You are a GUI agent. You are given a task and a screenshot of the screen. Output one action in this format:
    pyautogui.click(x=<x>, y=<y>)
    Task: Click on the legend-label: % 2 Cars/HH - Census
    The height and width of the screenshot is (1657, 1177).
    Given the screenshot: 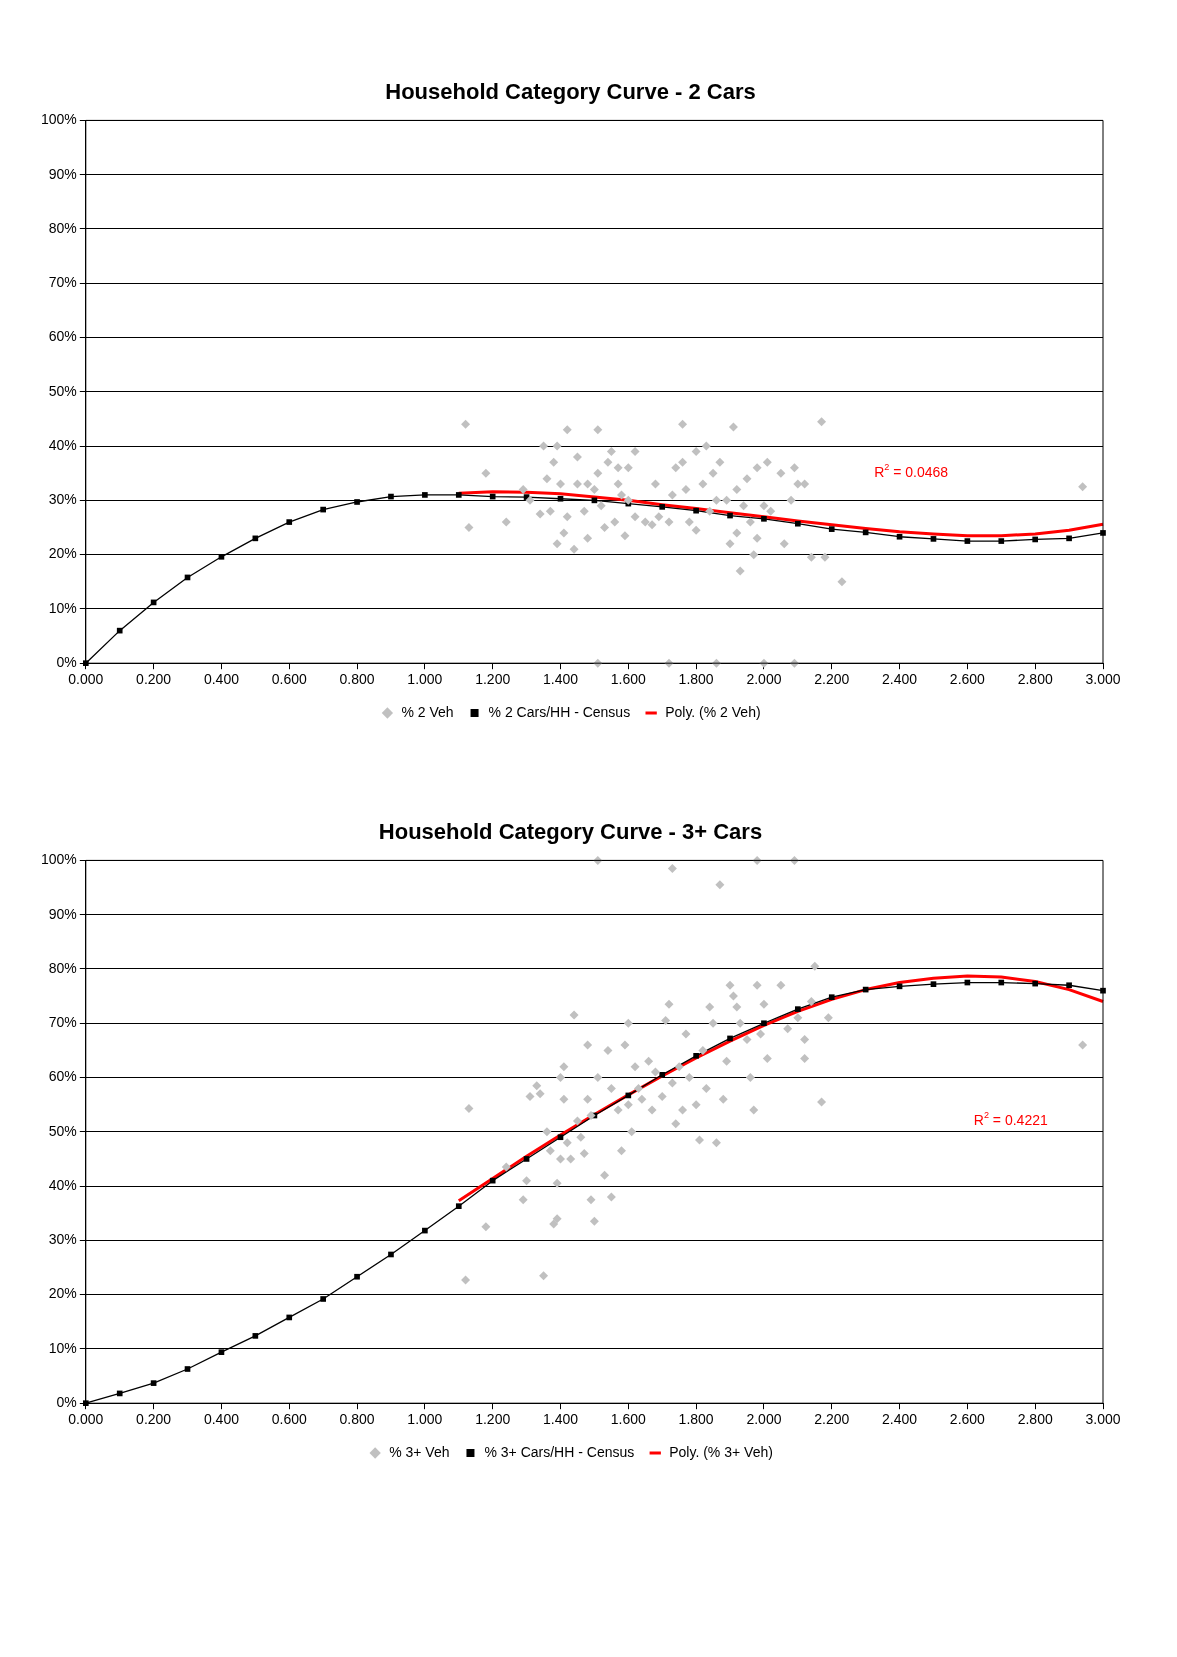 What is the action you would take?
    pyautogui.click(x=559, y=711)
    